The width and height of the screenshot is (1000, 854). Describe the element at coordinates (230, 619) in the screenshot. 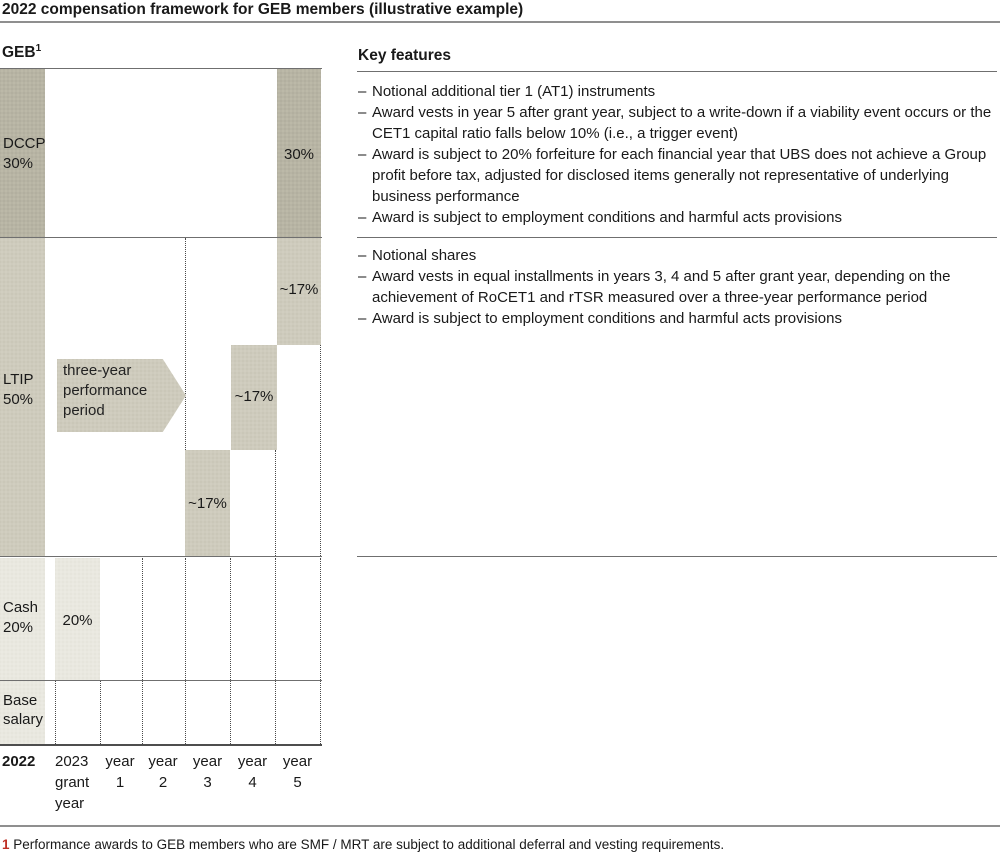

I see `dotted-gridline-cash-year3` at that location.